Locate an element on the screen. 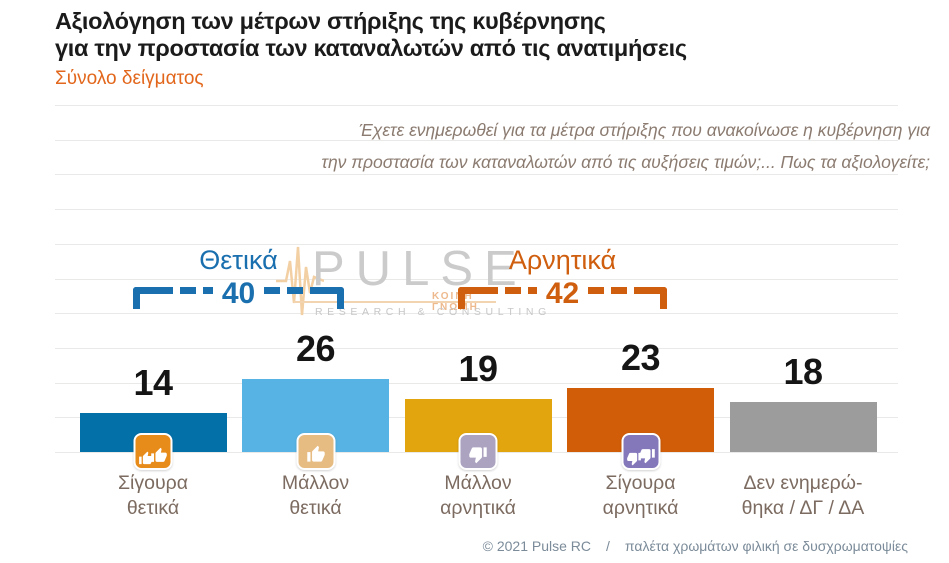 The image size is (949, 563). bar-value-label: 14 is located at coordinates (153, 382).